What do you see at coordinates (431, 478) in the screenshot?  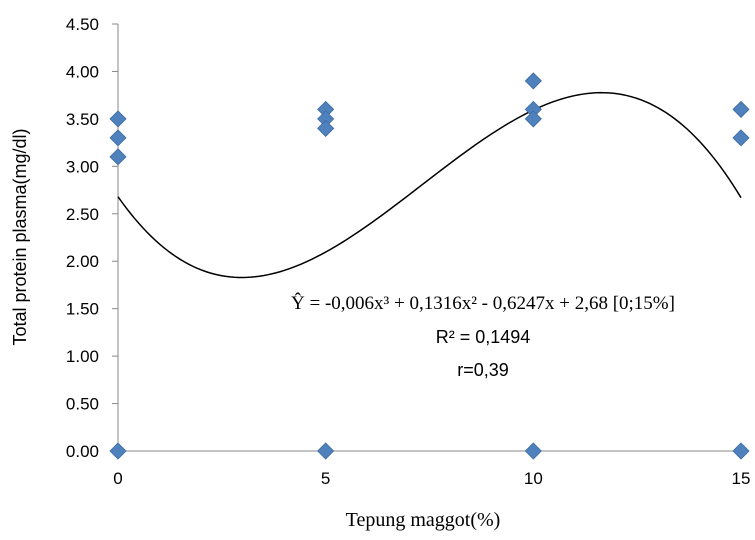 I see `x-tick-labels: 0 5 10 15` at bounding box center [431, 478].